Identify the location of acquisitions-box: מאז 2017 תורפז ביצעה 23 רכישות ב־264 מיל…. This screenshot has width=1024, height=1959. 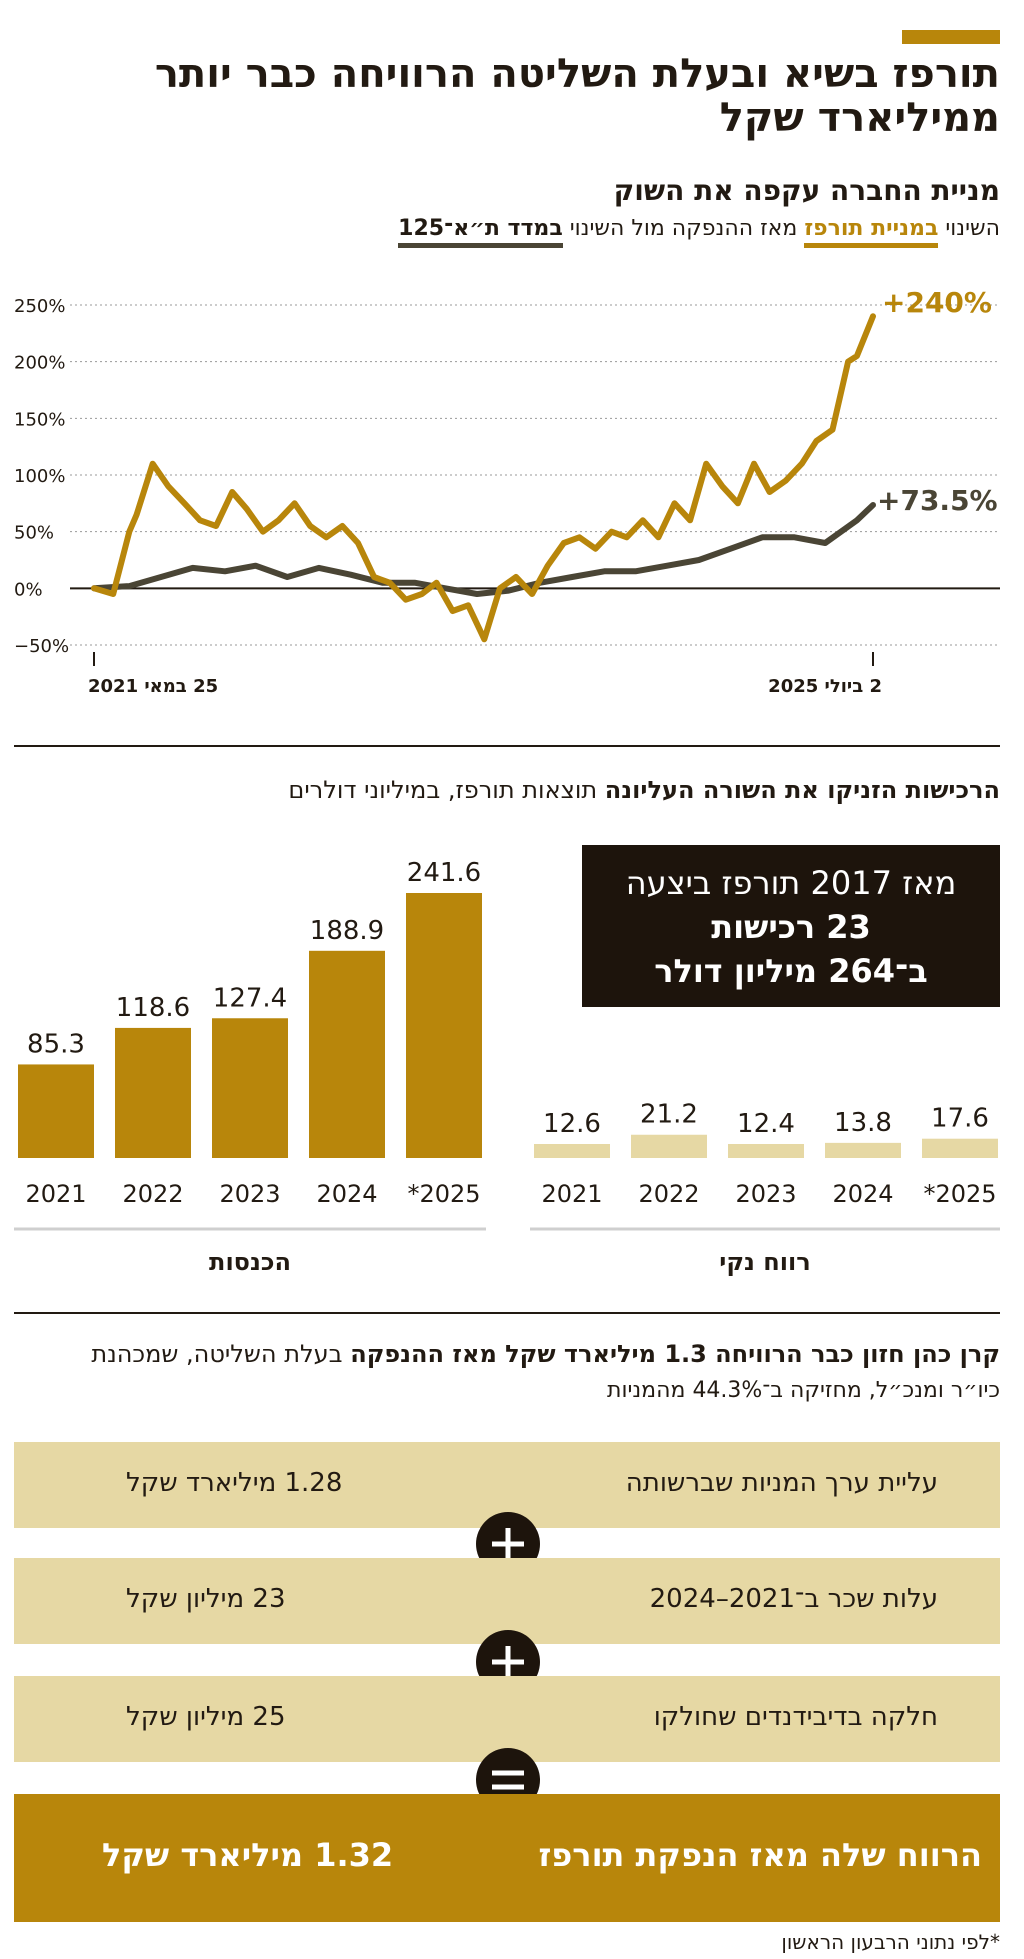
(791, 926).